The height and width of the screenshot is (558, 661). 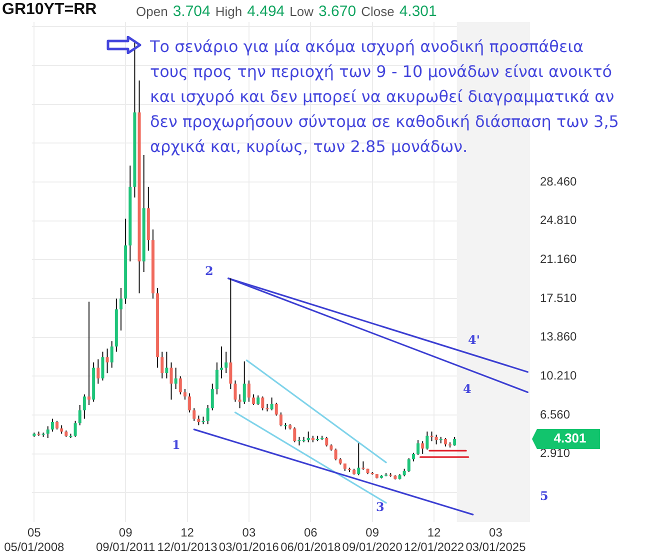 What do you see at coordinates (286, 11) in the screenshot?
I see `chart-subtitle: Open 3.704 High 4.494 Low 3.670 Close 4.301` at bounding box center [286, 11].